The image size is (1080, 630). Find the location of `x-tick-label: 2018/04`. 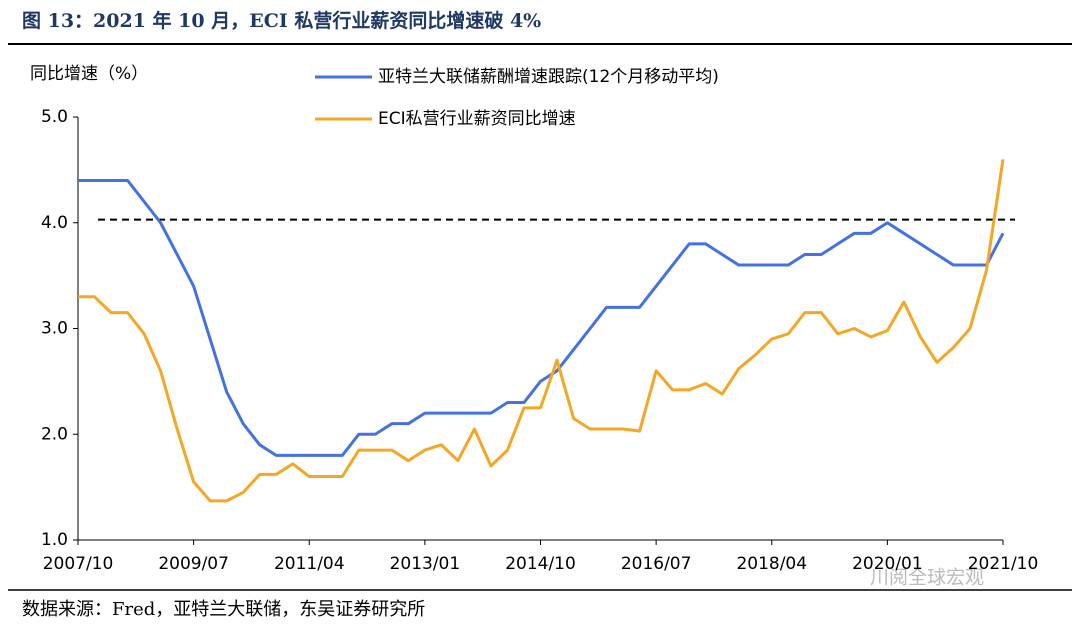

x-tick-label: 2018/04 is located at coordinates (771, 564).